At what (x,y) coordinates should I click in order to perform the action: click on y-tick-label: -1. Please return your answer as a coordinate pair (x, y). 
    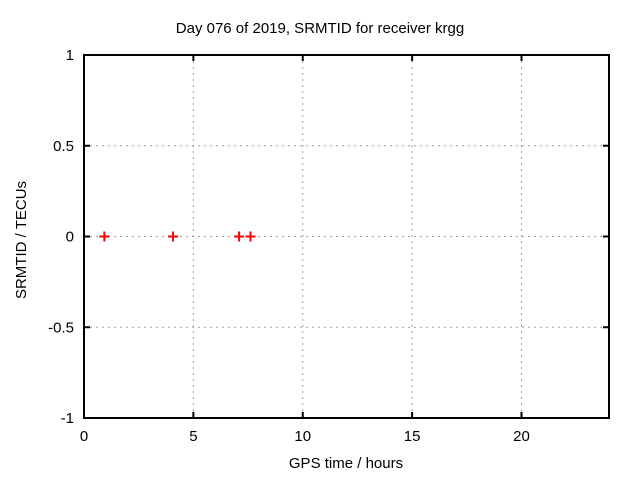
    Looking at the image, I should click on (67, 418).